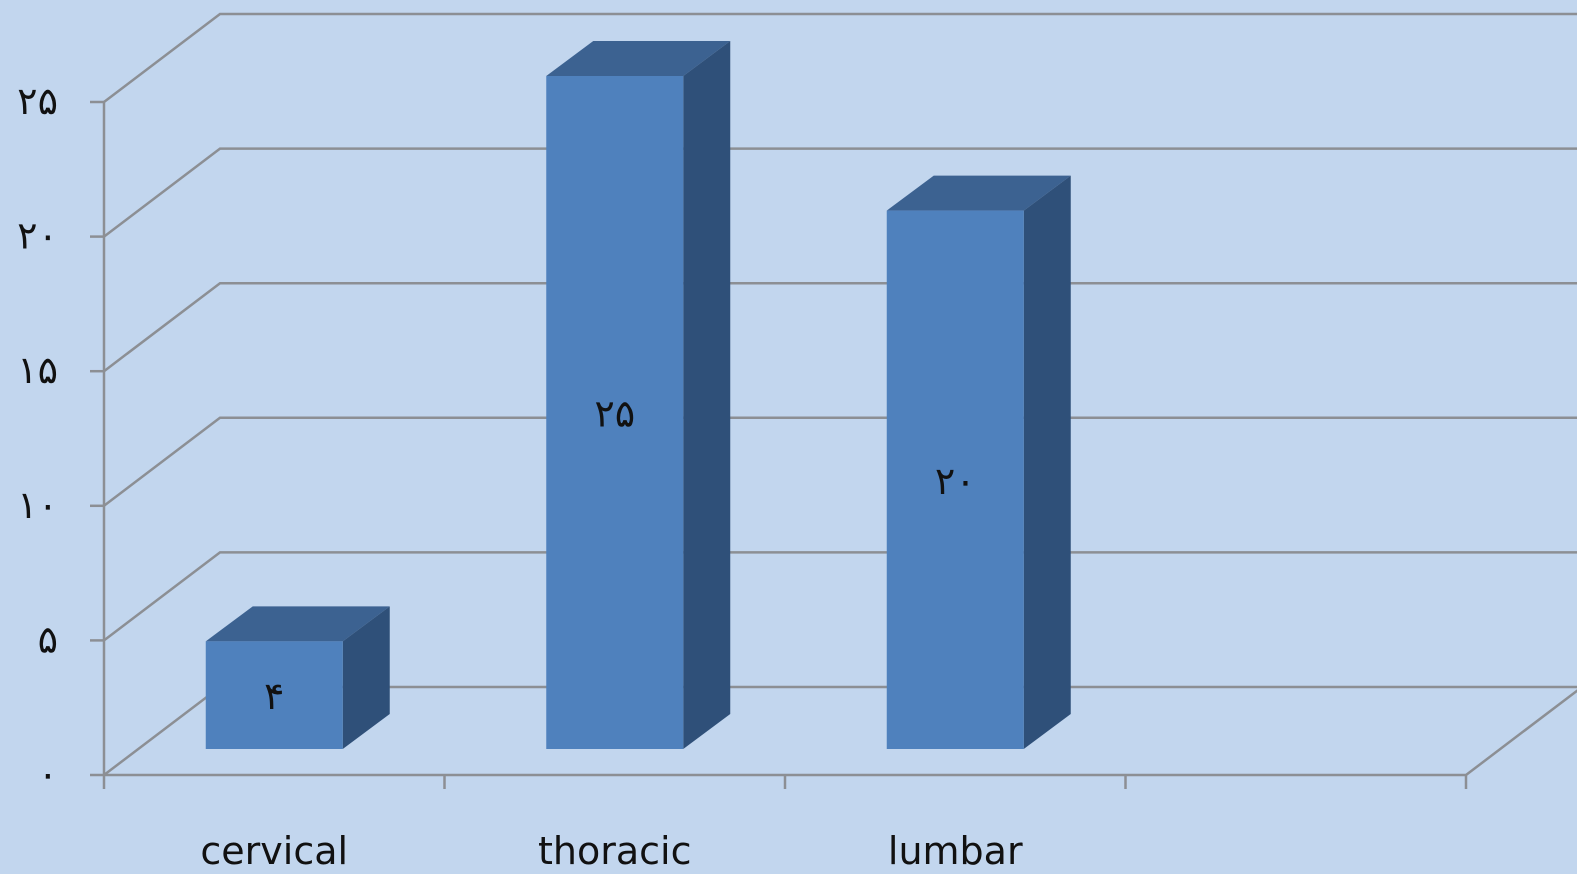  I want to click on data-label: ۴, so click(274, 696).